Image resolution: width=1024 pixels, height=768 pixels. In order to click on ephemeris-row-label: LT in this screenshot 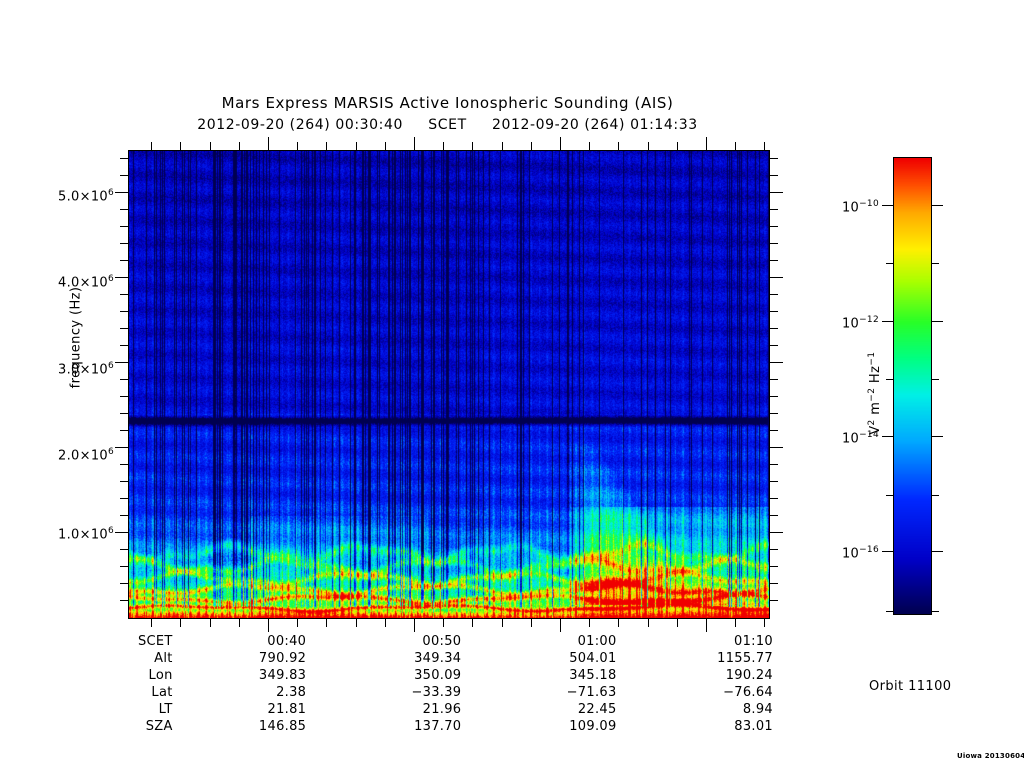, I will do `click(165, 709)`.